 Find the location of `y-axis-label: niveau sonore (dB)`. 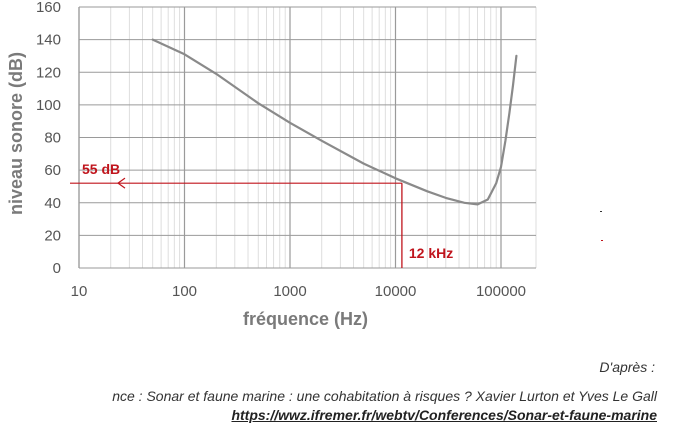

y-axis-label: niveau sonore (dB) is located at coordinates (16, 133).